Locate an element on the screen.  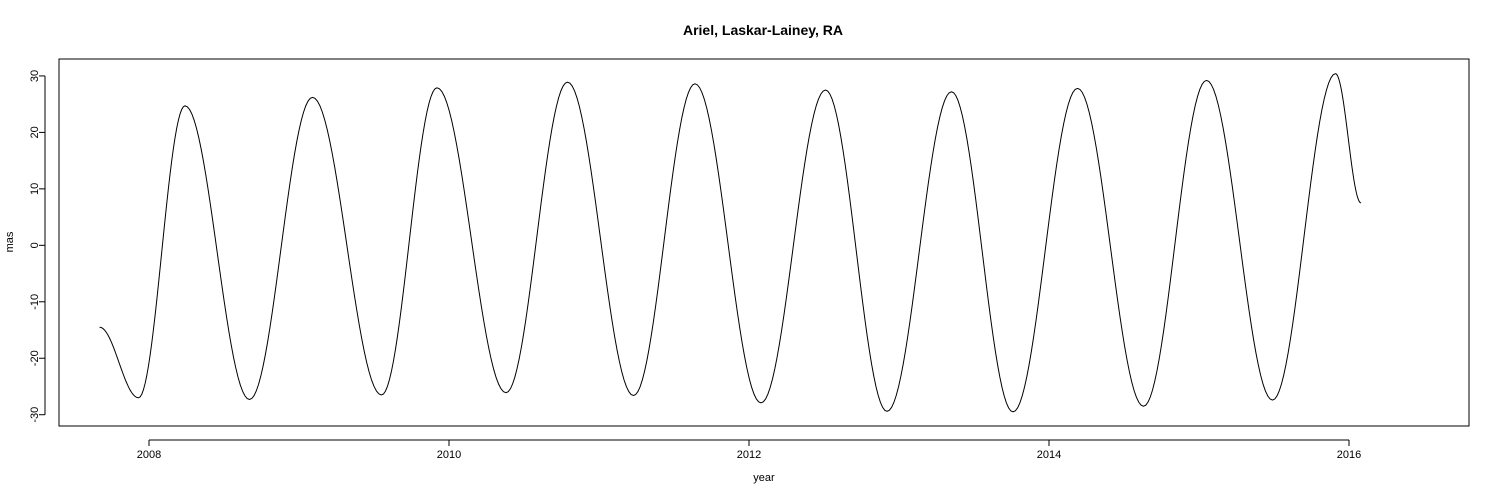
x-tick-label: 2012 is located at coordinates (749, 455).